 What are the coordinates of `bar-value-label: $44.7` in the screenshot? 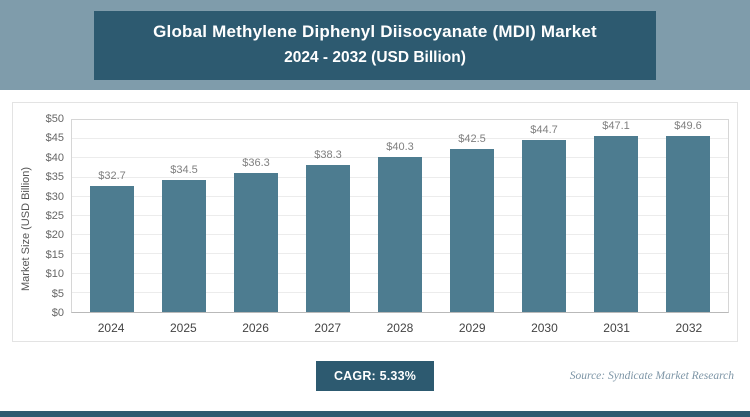 It's located at (544, 130).